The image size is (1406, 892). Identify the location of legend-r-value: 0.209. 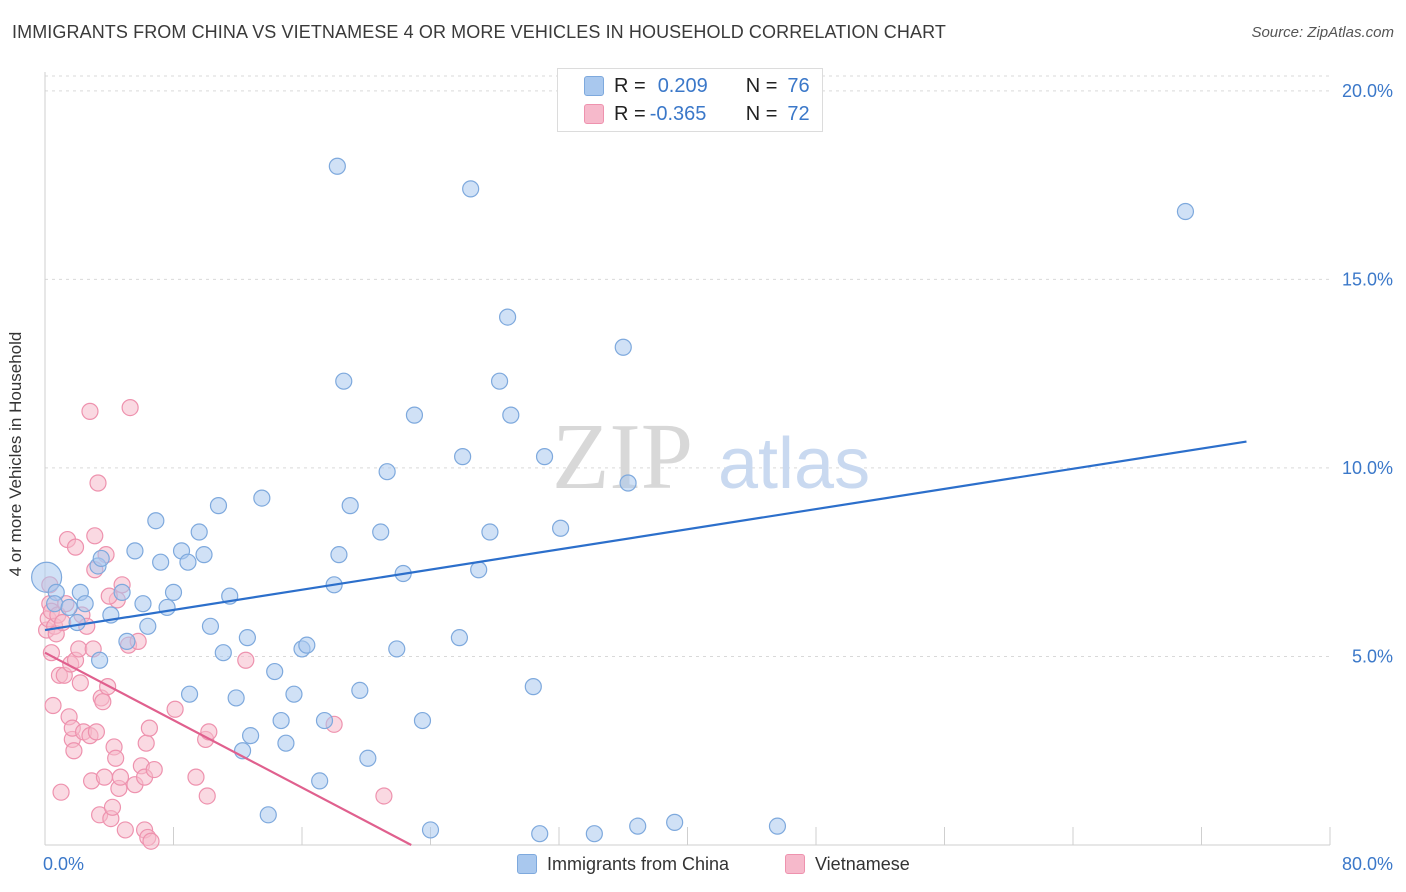
(682, 85).